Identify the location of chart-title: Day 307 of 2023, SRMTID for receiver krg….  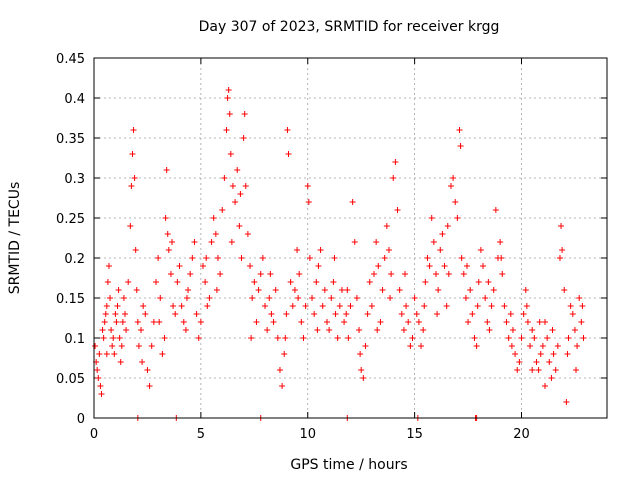
(349, 27).